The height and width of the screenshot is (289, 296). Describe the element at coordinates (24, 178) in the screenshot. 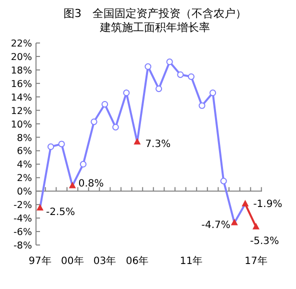

I see `y-tick-label: 2%` at that location.